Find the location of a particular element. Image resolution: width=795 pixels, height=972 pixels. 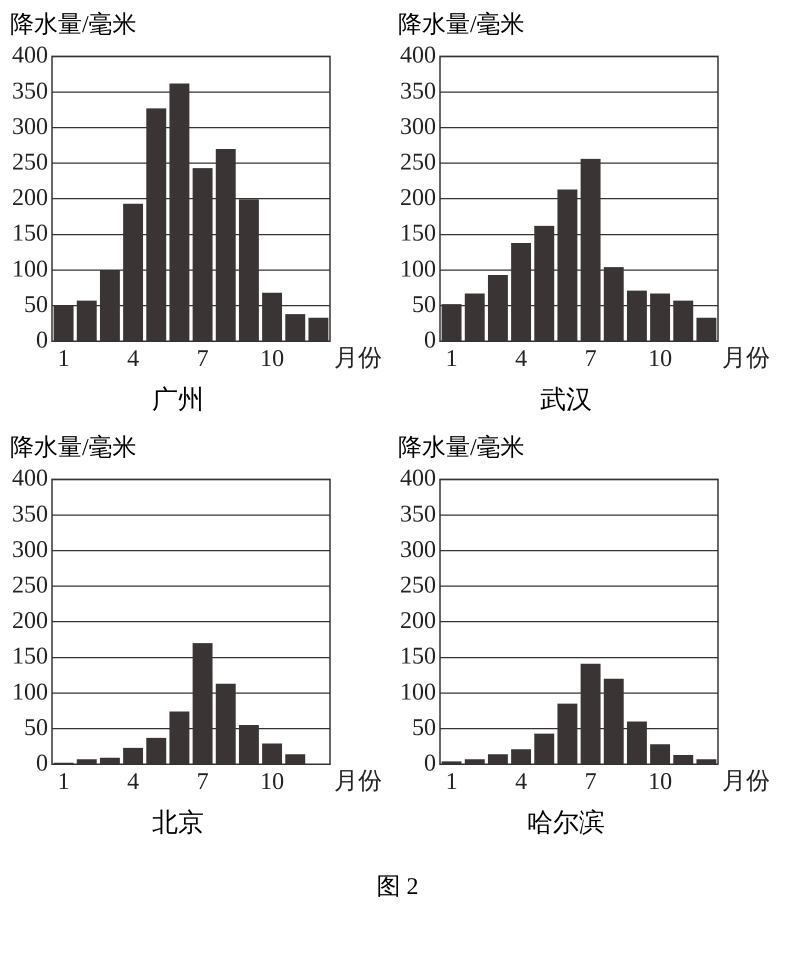

text: 哈尔滨 is located at coordinates (566, 823).